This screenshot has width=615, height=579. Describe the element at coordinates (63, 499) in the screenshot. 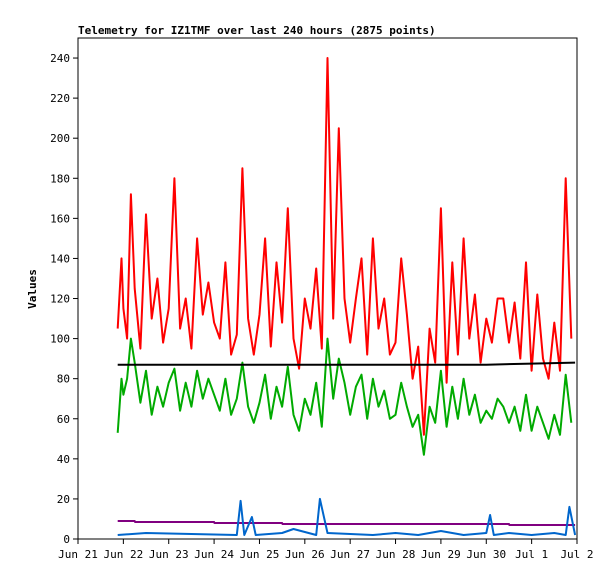

I see `y-tick-label: 20` at that location.